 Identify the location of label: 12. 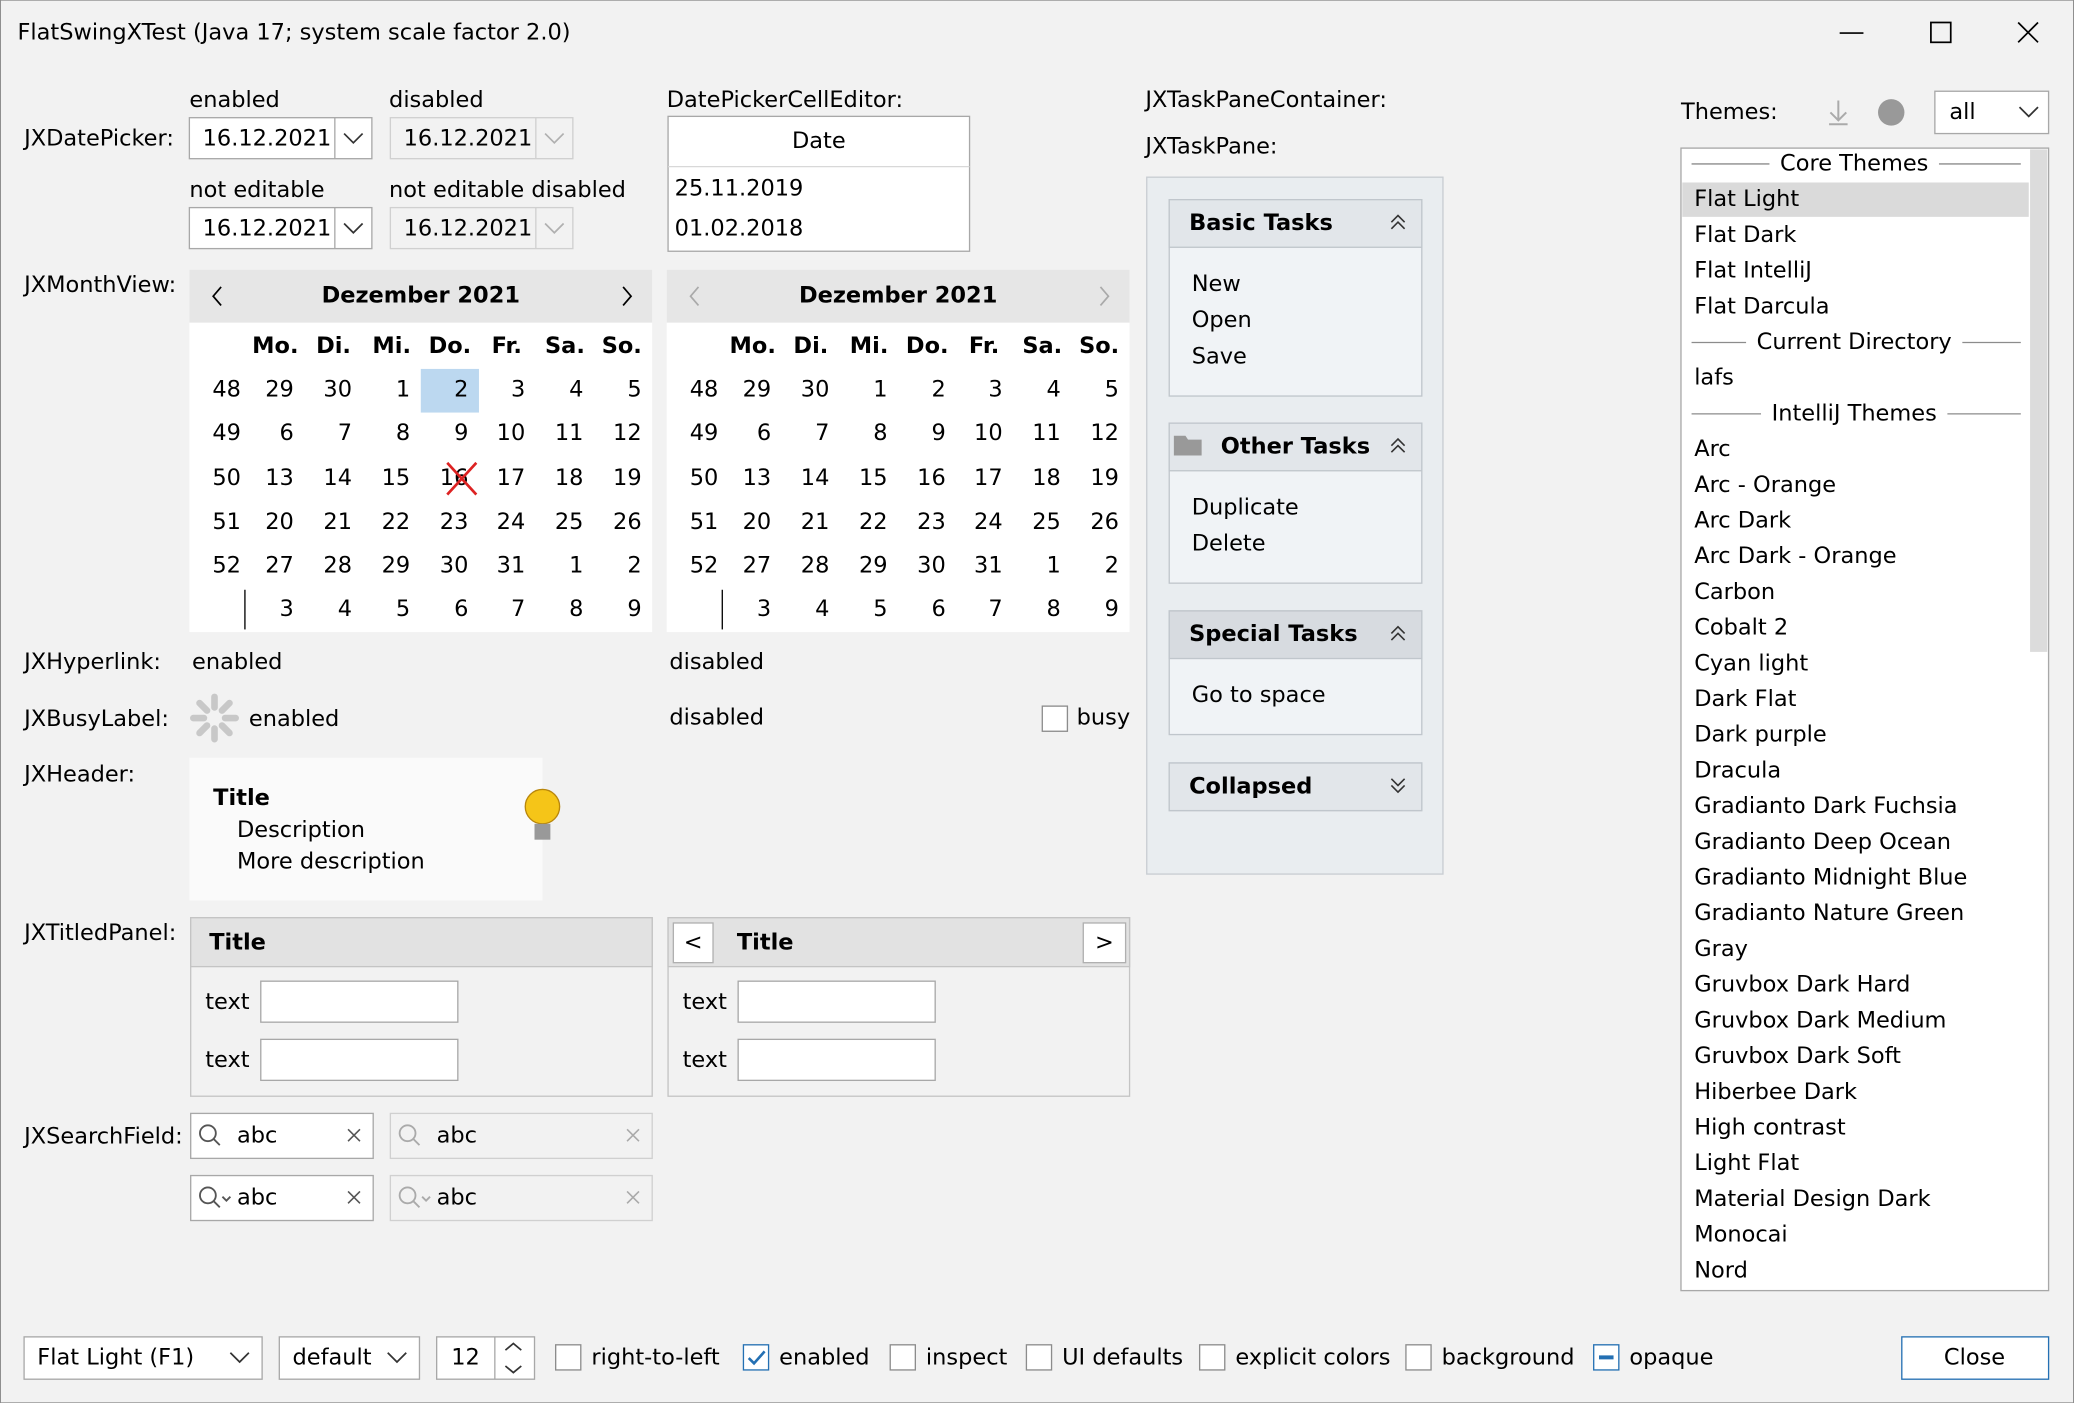
(465, 1358).